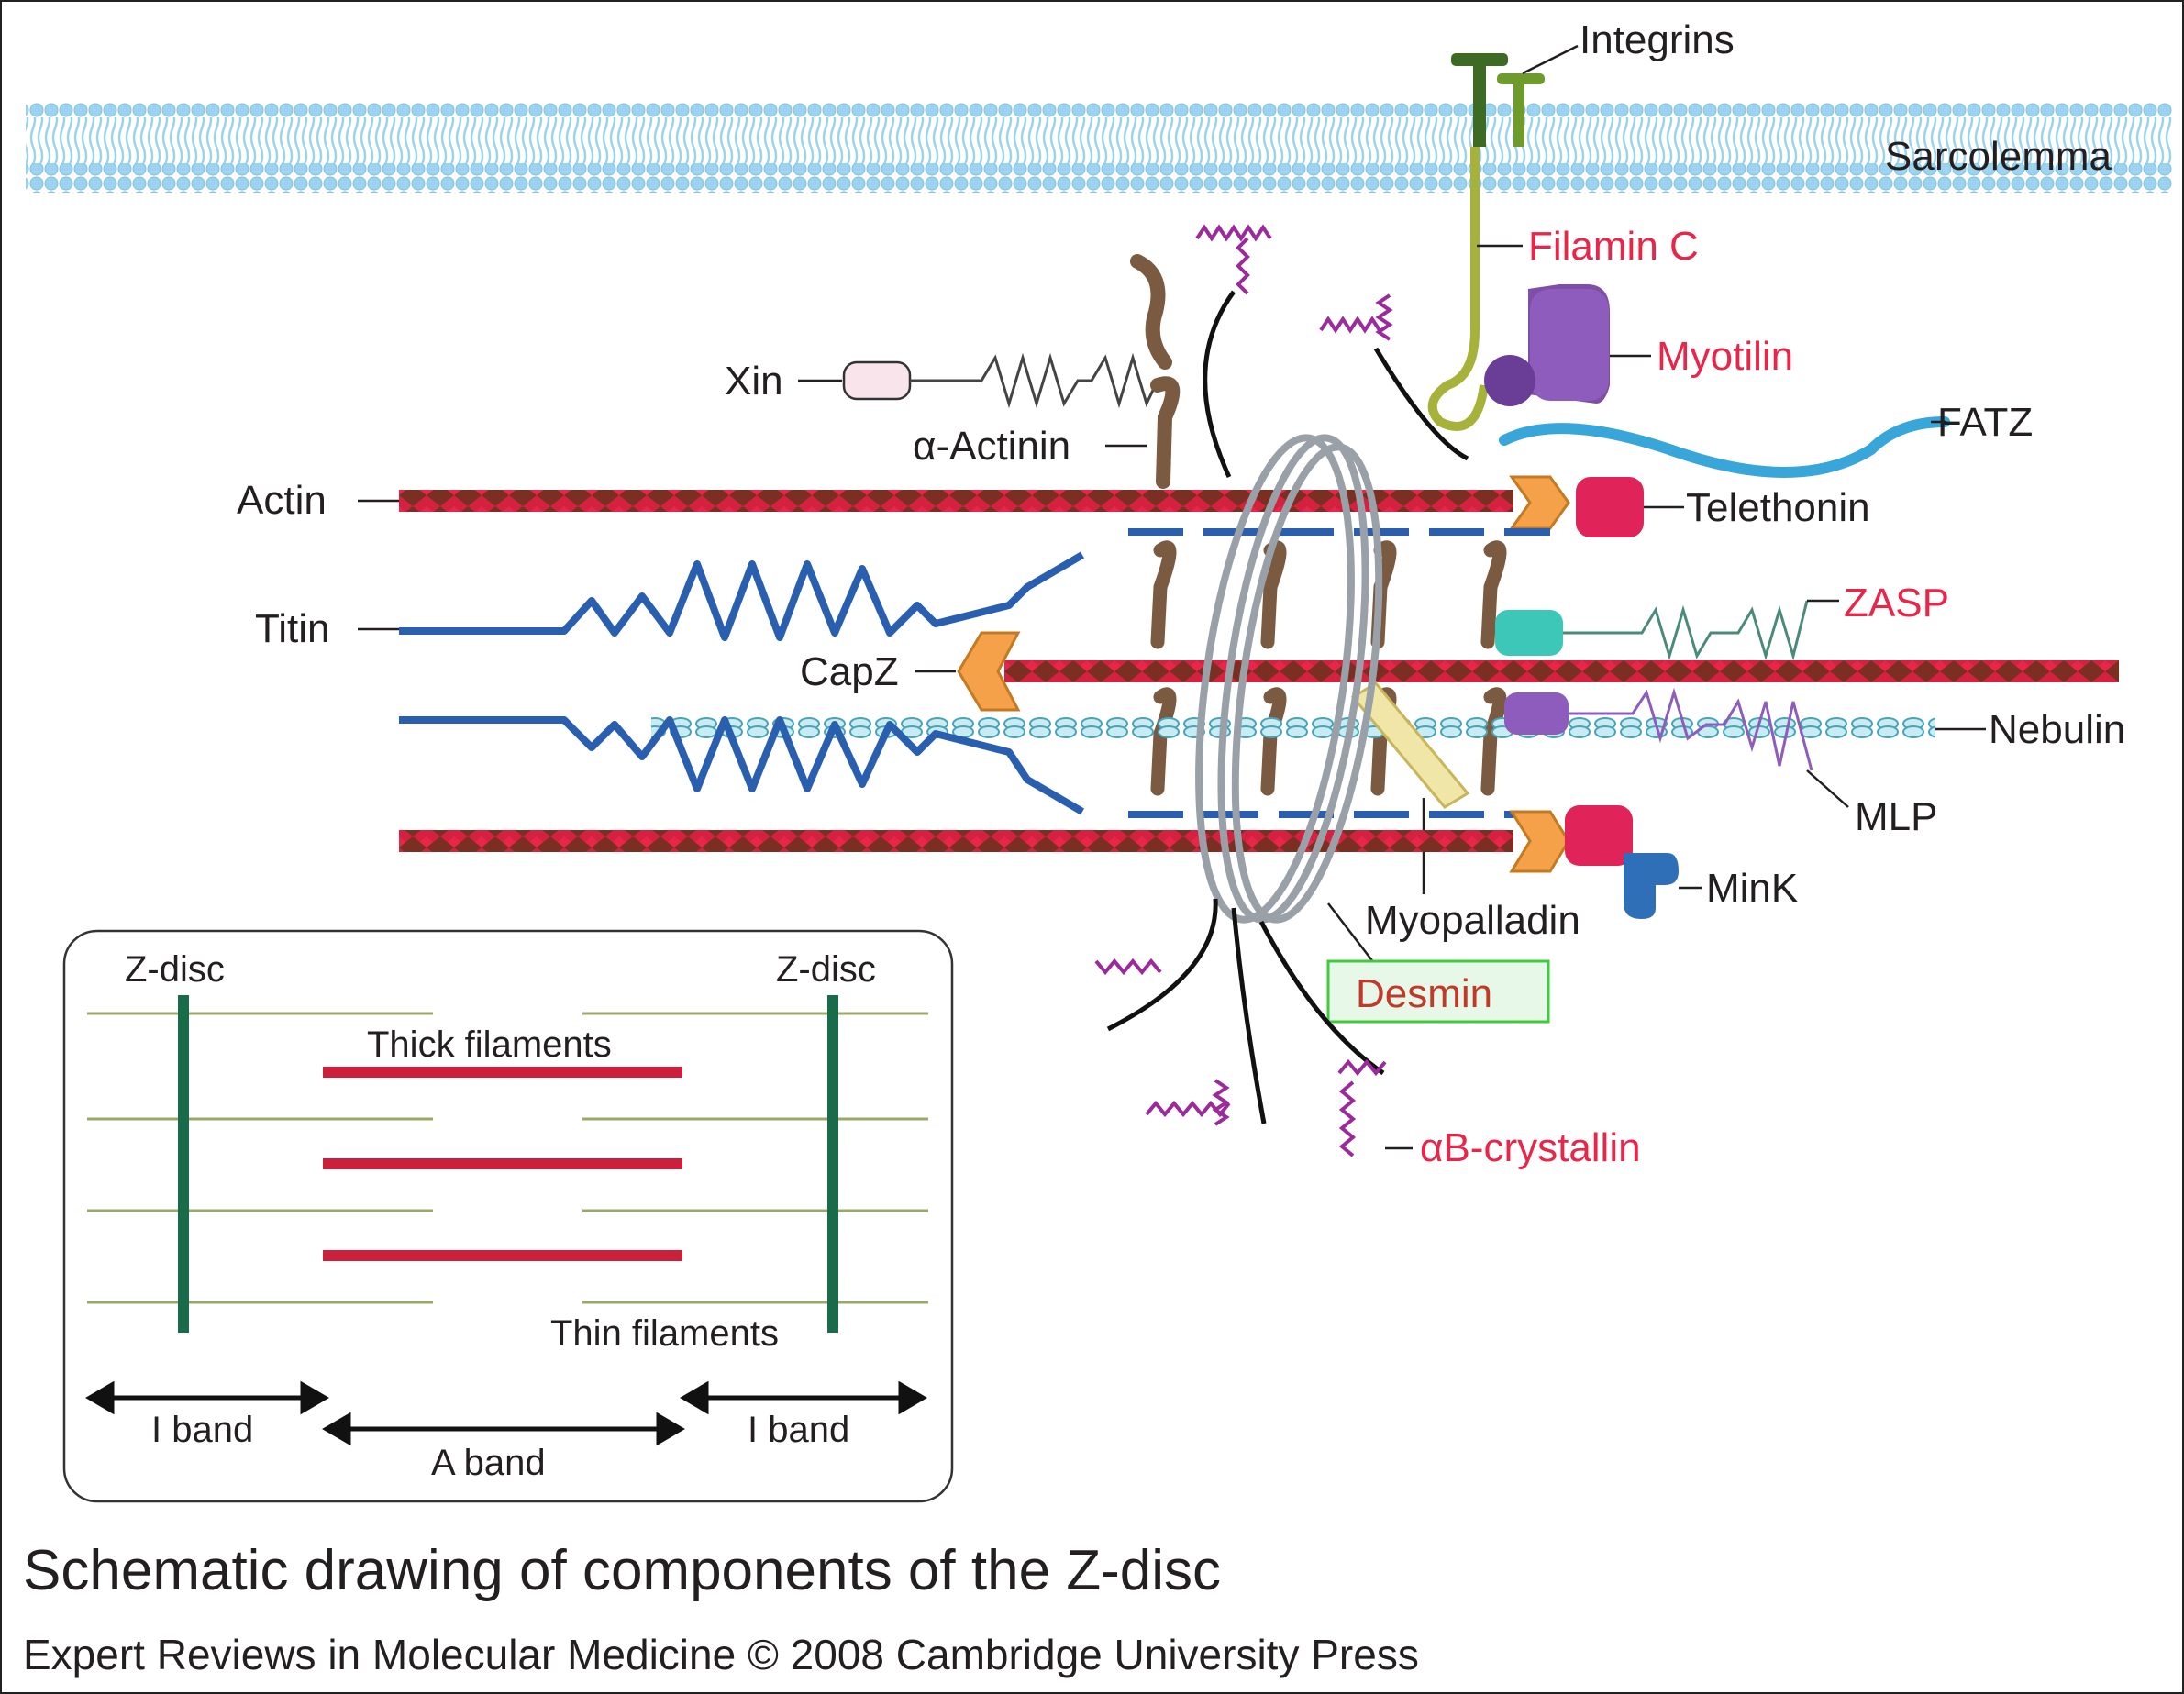 This screenshot has width=2184, height=1694. I want to click on label-z-disc-right: Z-disc, so click(826, 969).